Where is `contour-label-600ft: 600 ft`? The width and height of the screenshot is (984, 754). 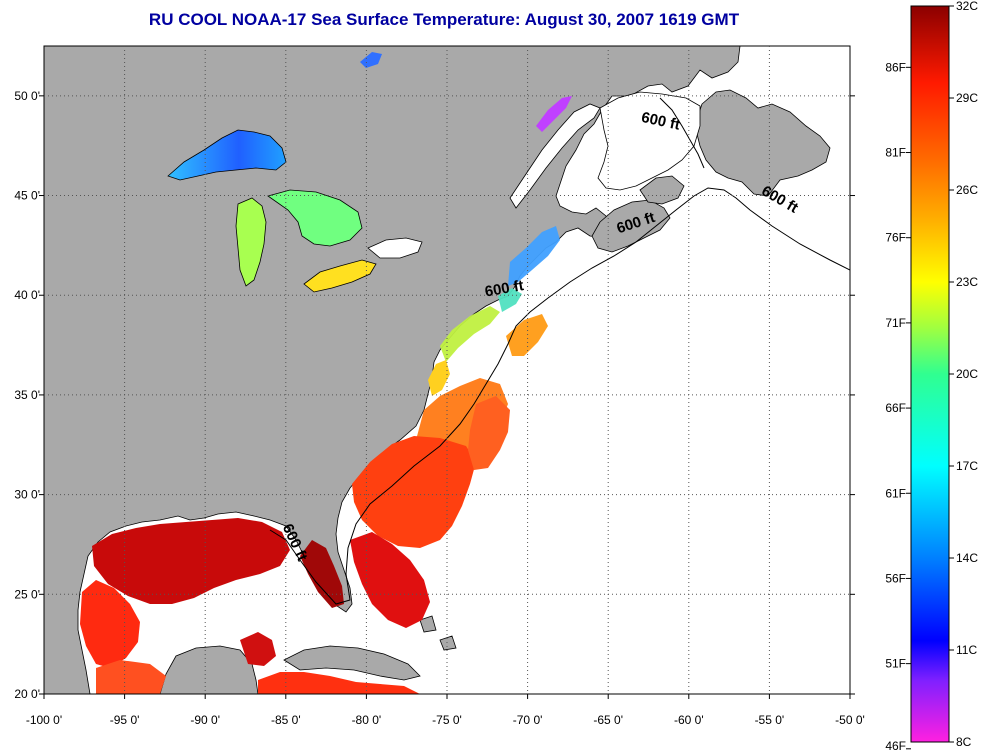 contour-label-600ft: 600 ft is located at coordinates (504, 289).